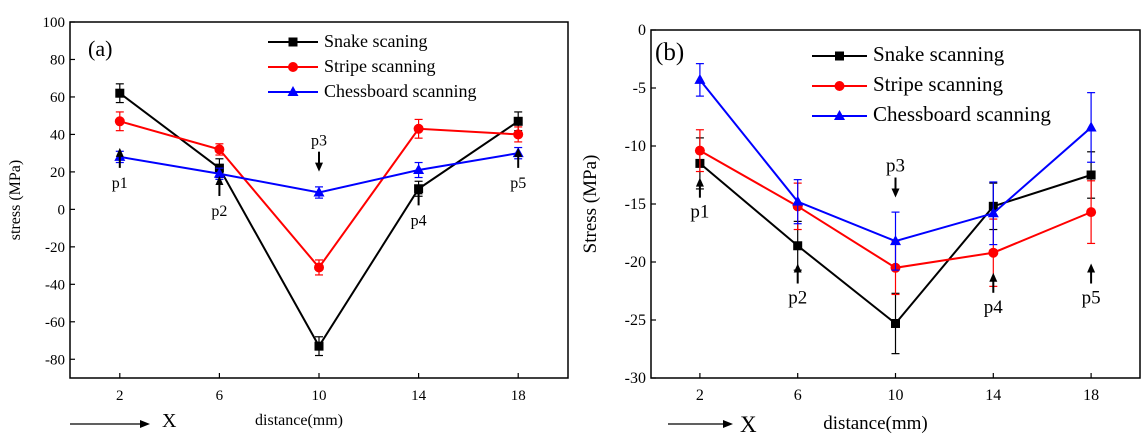 The height and width of the screenshot is (435, 1148). I want to click on annotation-p5: p5, so click(518, 169).